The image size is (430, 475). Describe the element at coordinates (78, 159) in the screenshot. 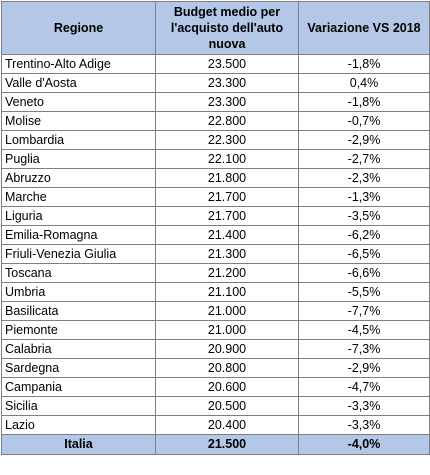

I see `cell-region: Puglia` at that location.